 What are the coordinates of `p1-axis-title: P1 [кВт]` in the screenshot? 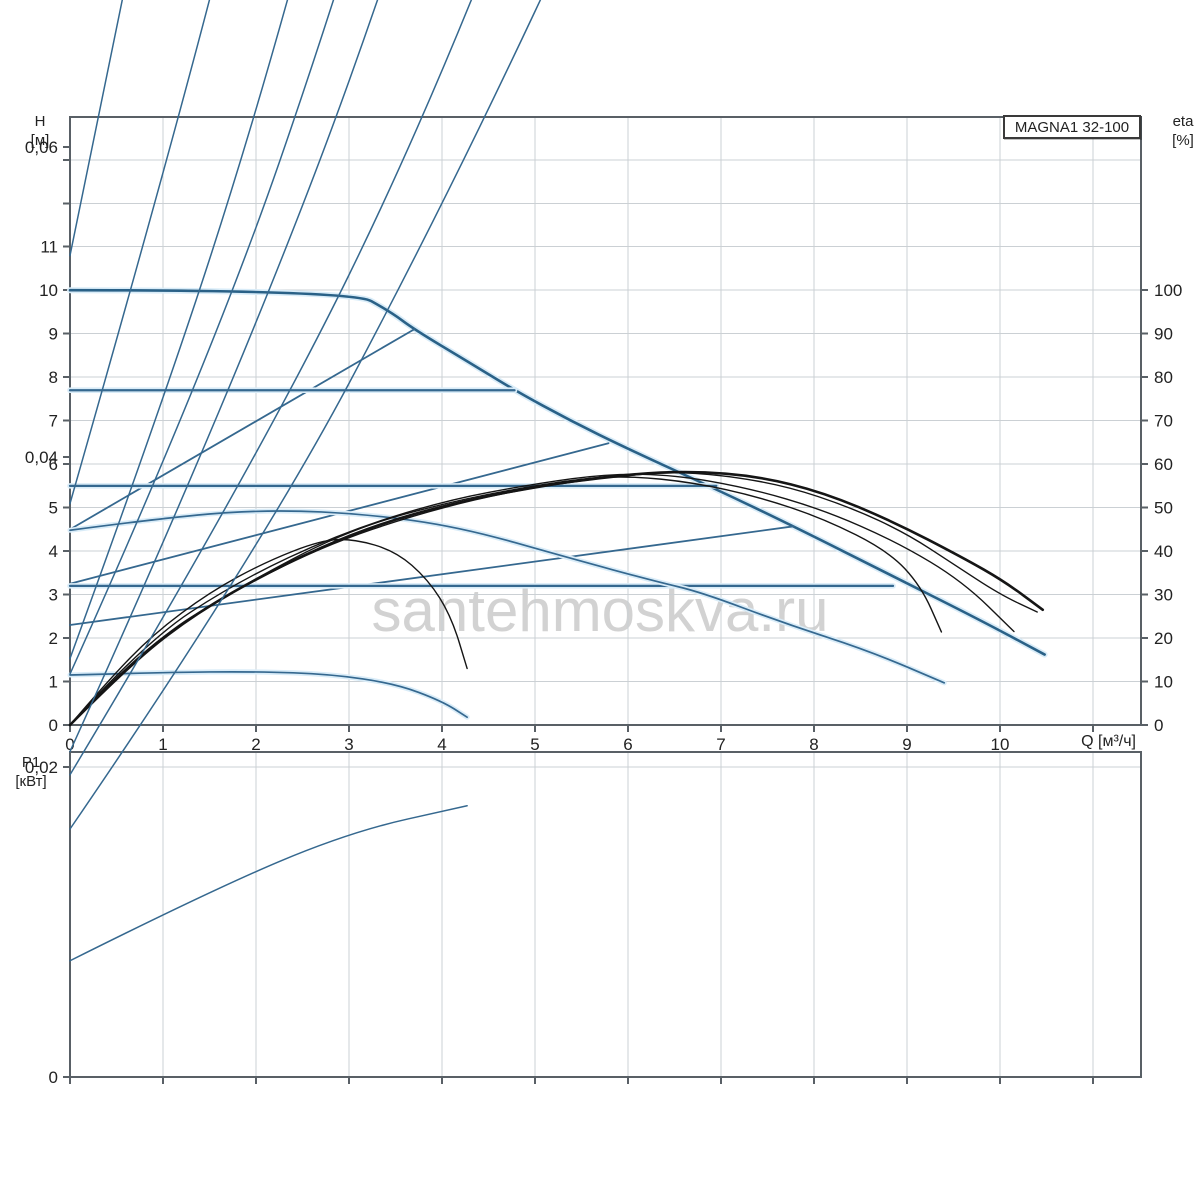 It's located at (31, 772).